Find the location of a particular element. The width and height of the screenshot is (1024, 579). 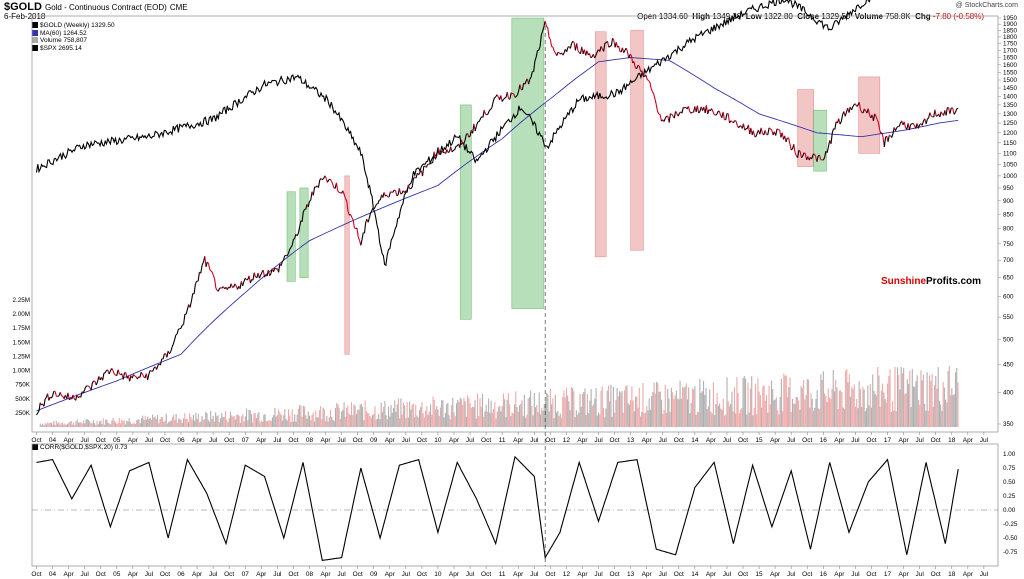

high-label: High is located at coordinates (701, 16).